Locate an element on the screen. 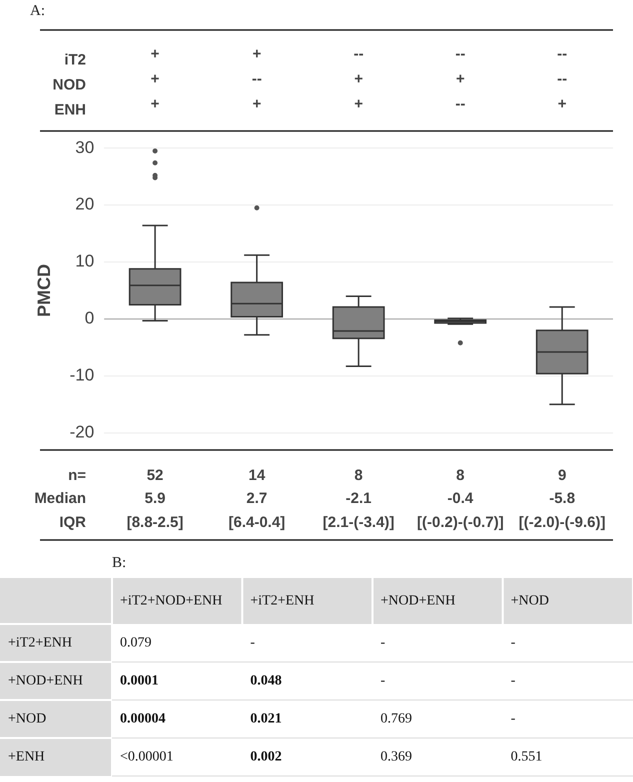  y-tick-label: 30 is located at coordinates (84, 147).